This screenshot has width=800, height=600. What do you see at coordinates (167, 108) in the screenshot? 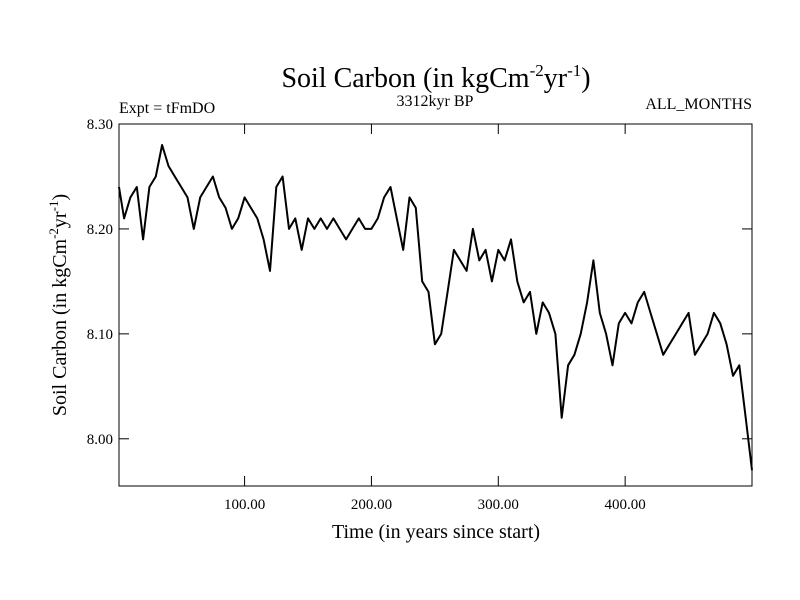
I see `subtitle-experiment: Expt = tFmDO` at bounding box center [167, 108].